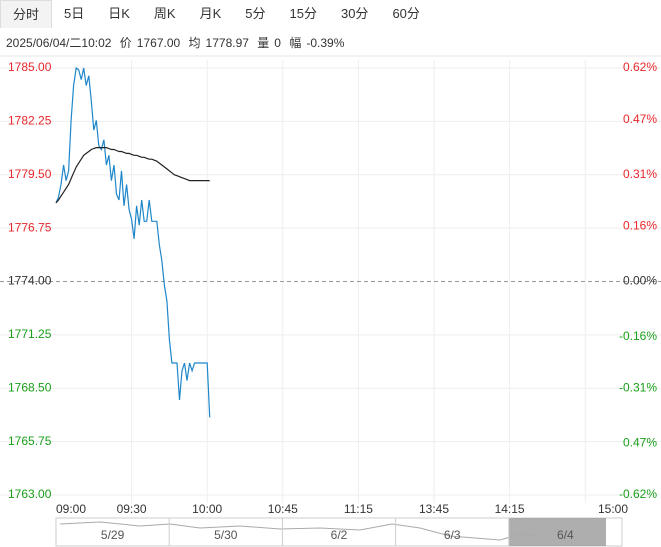 This screenshot has width=661, height=547. Describe the element at coordinates (30, 121) in the screenshot. I see `y-tick-label: 1782.25` at that location.